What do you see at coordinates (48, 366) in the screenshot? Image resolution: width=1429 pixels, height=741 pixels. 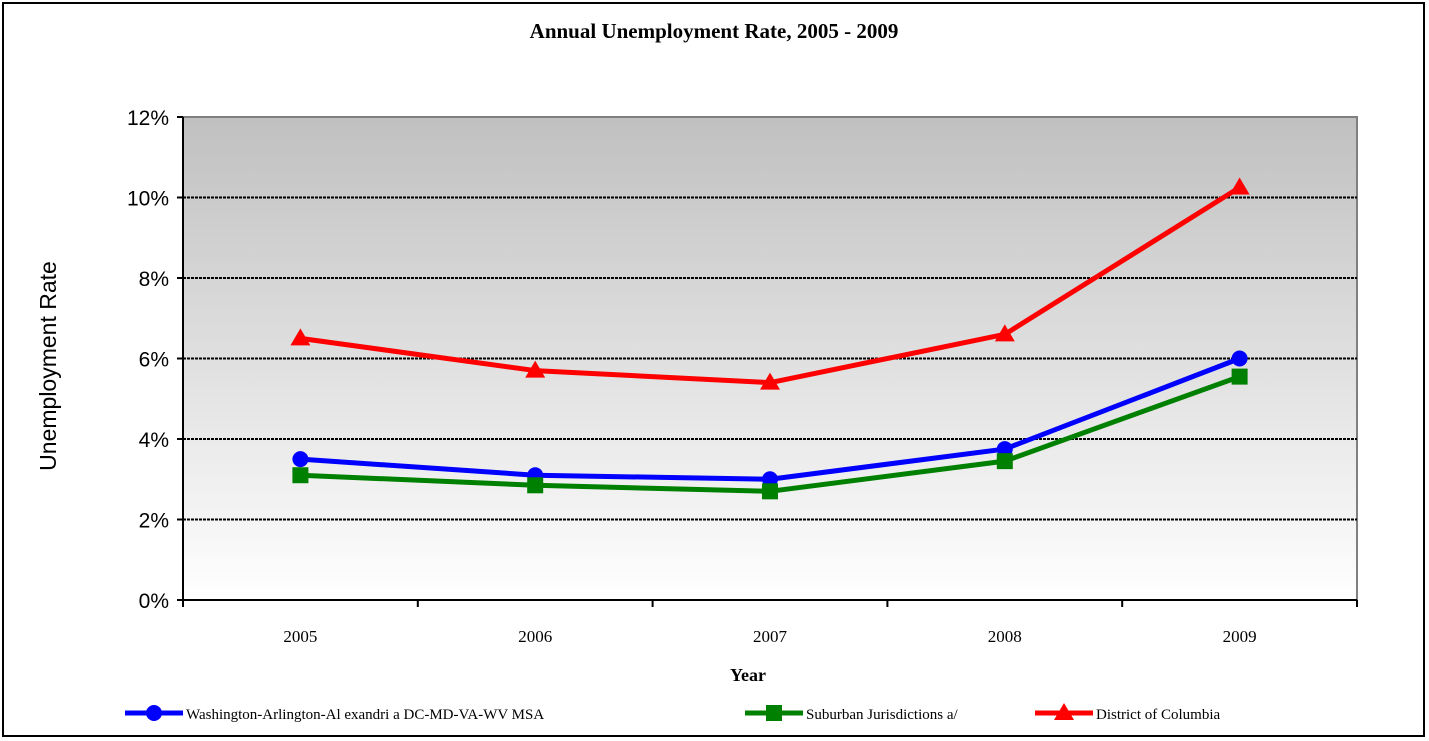 I see `y-axis-label: Unemployment Rate` at bounding box center [48, 366].